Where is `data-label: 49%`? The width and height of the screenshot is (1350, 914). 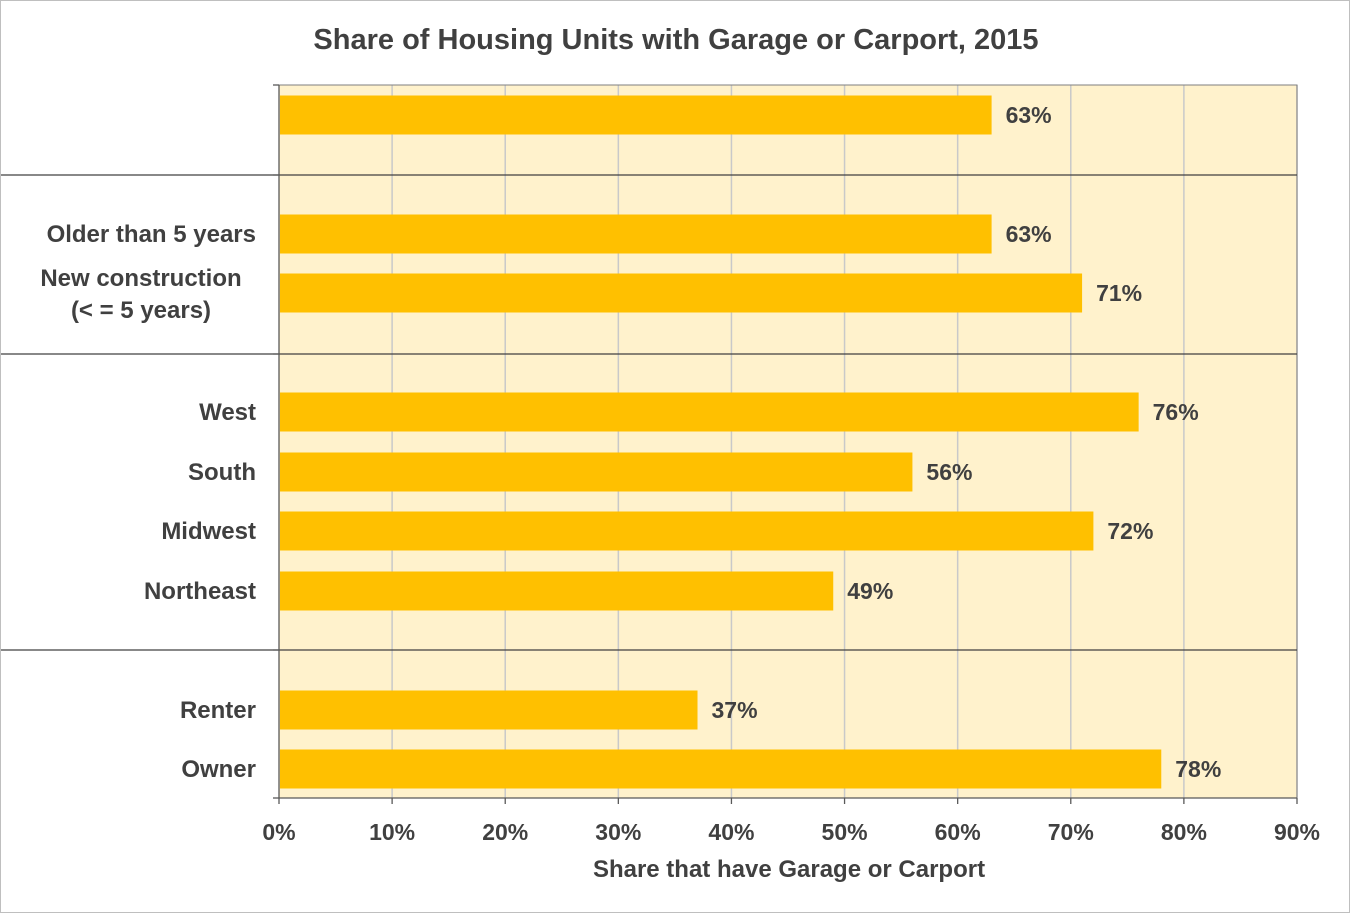 data-label: 49% is located at coordinates (870, 591).